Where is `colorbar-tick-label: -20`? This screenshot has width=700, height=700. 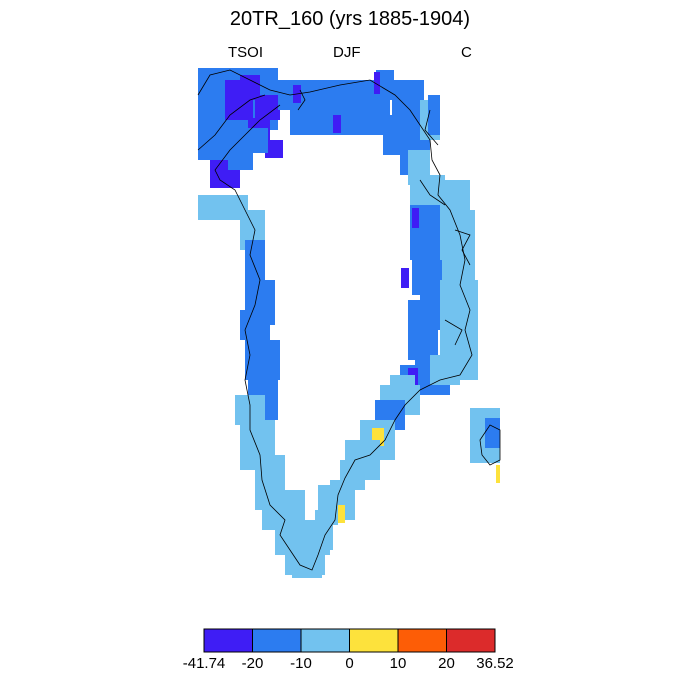 colorbar-tick-label: -20 is located at coordinates (252, 663).